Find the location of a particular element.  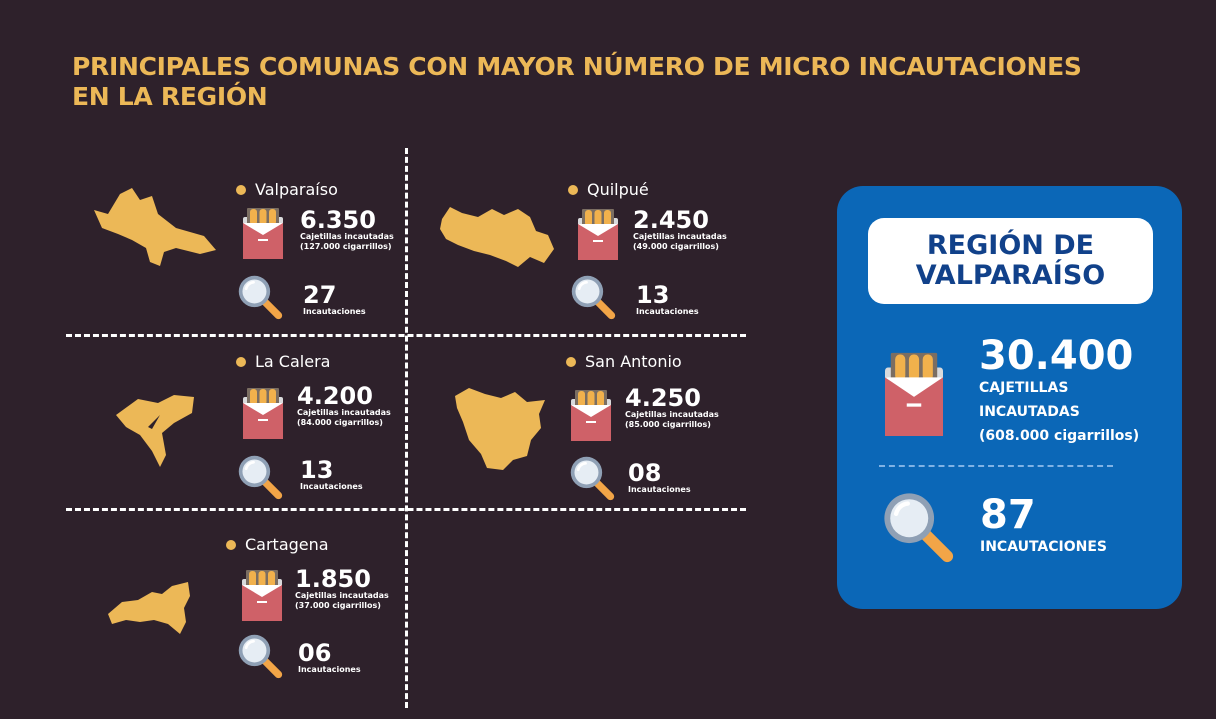

la-calera-map-shape is located at coordinates (155, 431).